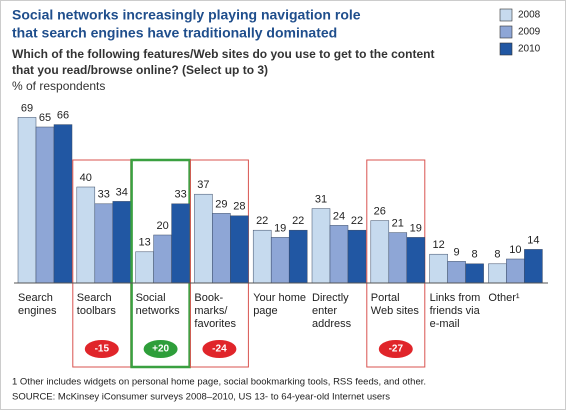  I want to click on data-label: 12, so click(438, 245).